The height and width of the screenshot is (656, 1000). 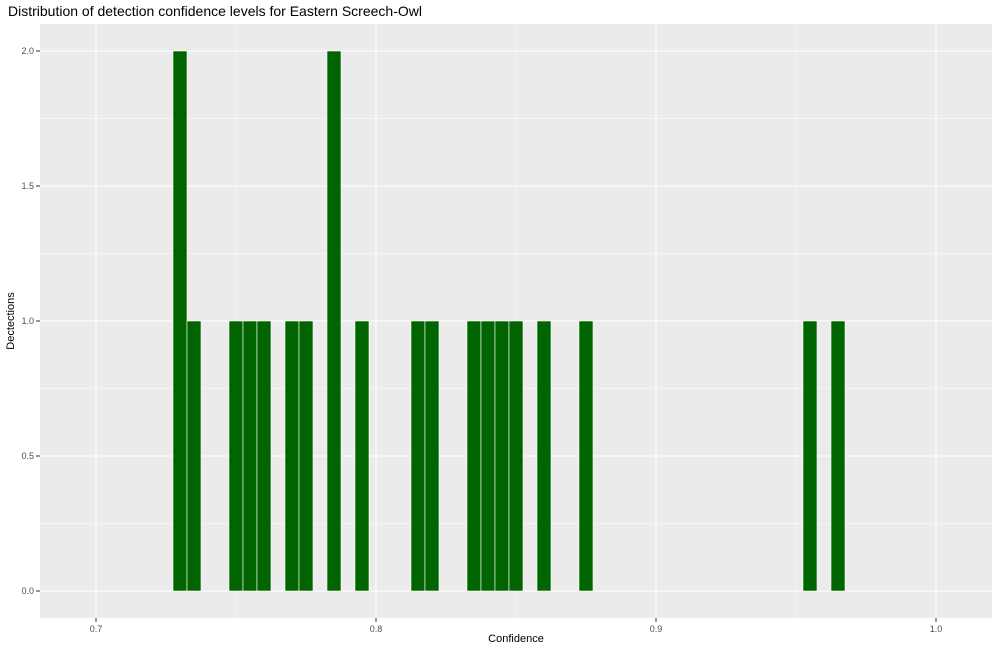 What do you see at coordinates (96, 629) in the screenshot?
I see `x-tick-label: 0.7` at bounding box center [96, 629].